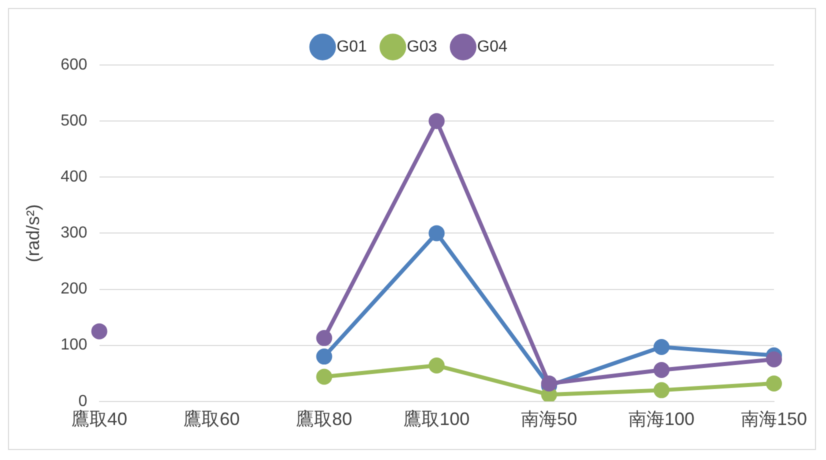 The height and width of the screenshot is (460, 826). I want to click on x-tick-label: 南海50, so click(549, 419).